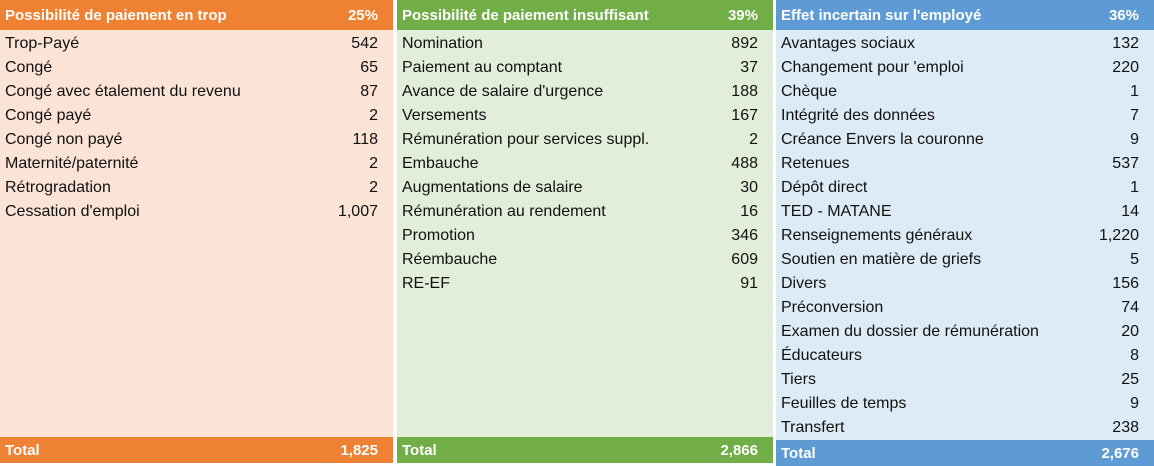 Image resolution: width=1154 pixels, height=466 pixels. What do you see at coordinates (48, 115) in the screenshot?
I see `row-label: Congé payé` at bounding box center [48, 115].